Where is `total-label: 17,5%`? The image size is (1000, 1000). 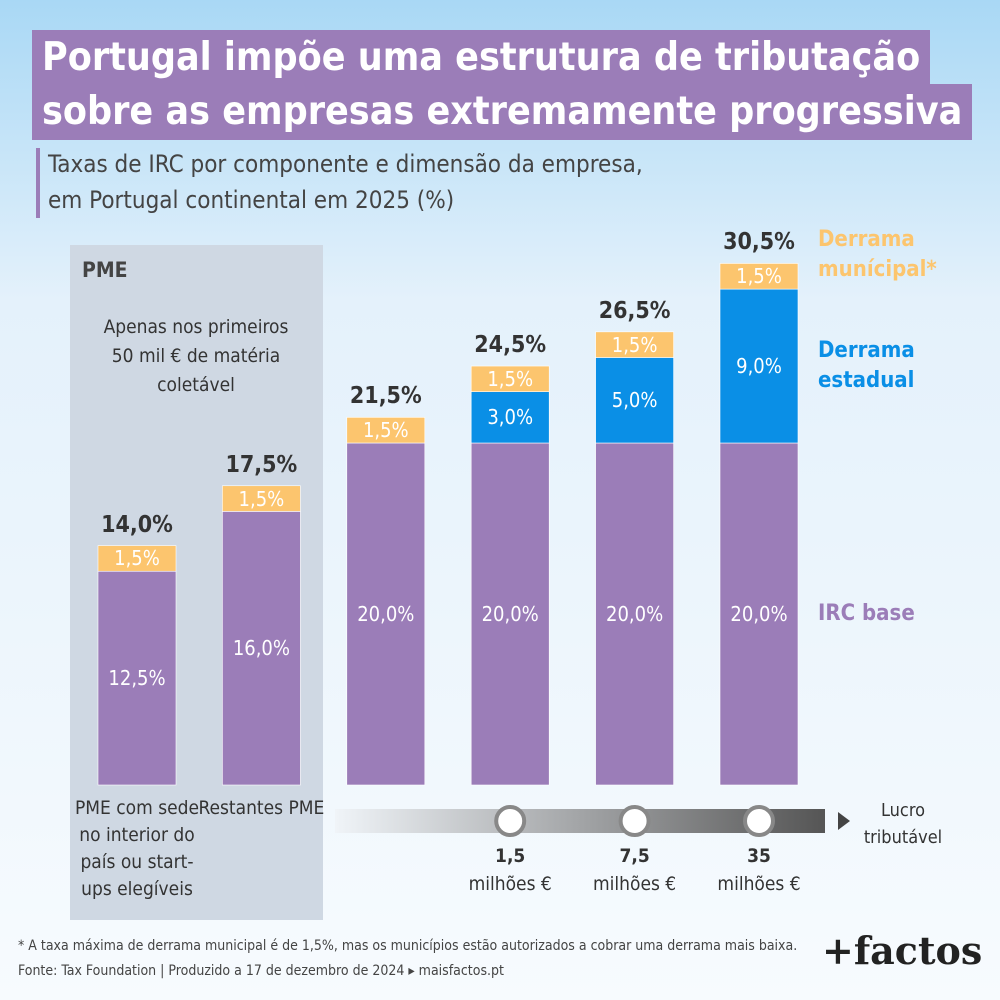
total-label: 17,5% is located at coordinates (261, 464).